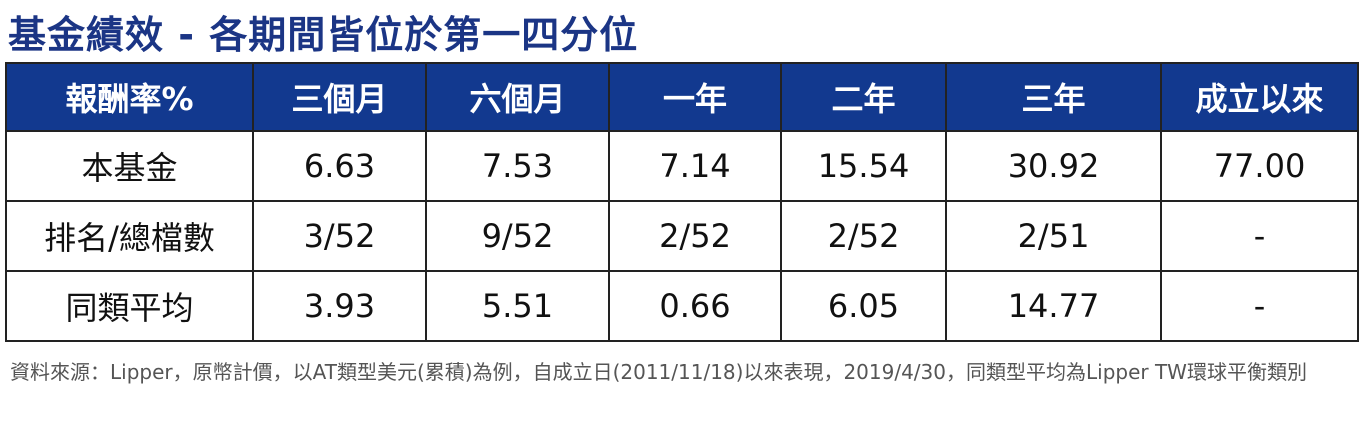 Image resolution: width=1370 pixels, height=427 pixels. I want to click on table-cell: 30.92, so click(1053, 166).